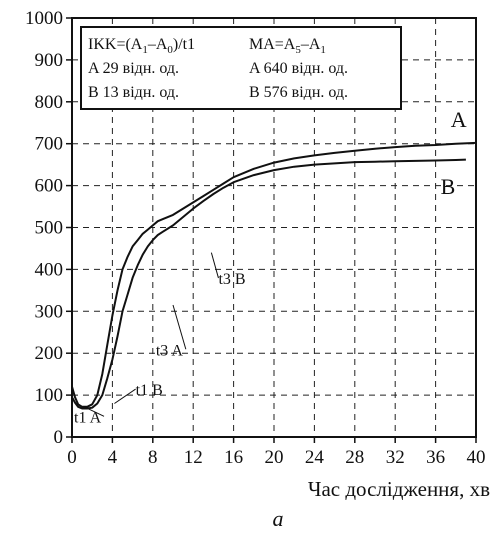 This screenshot has height=533, width=495. Describe the element at coordinates (149, 390) in the screenshot. I see `annotation-label: t1 B` at that location.